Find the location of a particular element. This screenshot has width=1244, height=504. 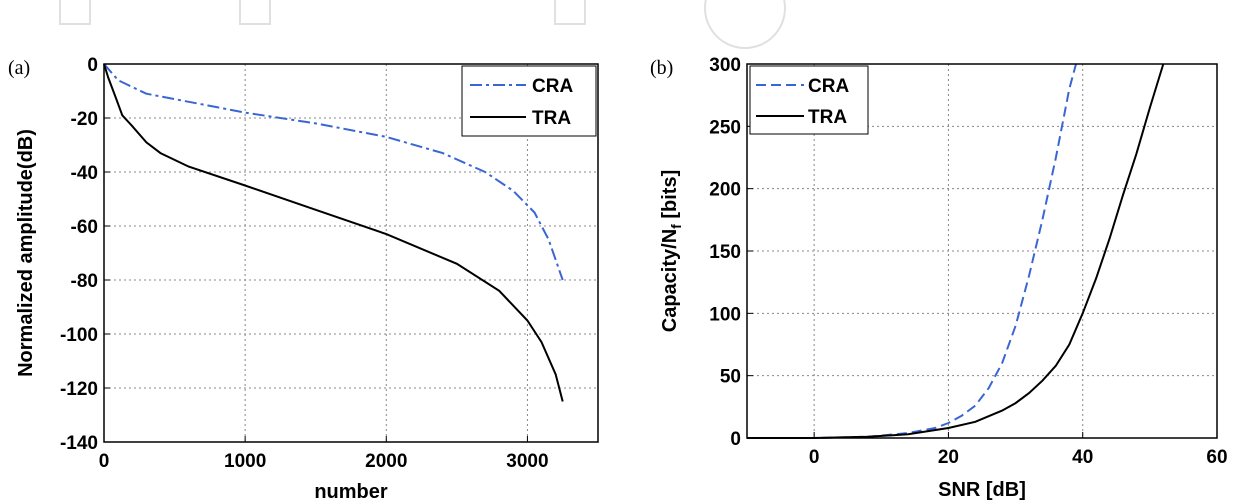

panel-a-ylabel: Normalized amplitude(dB) is located at coordinates (26, 253).